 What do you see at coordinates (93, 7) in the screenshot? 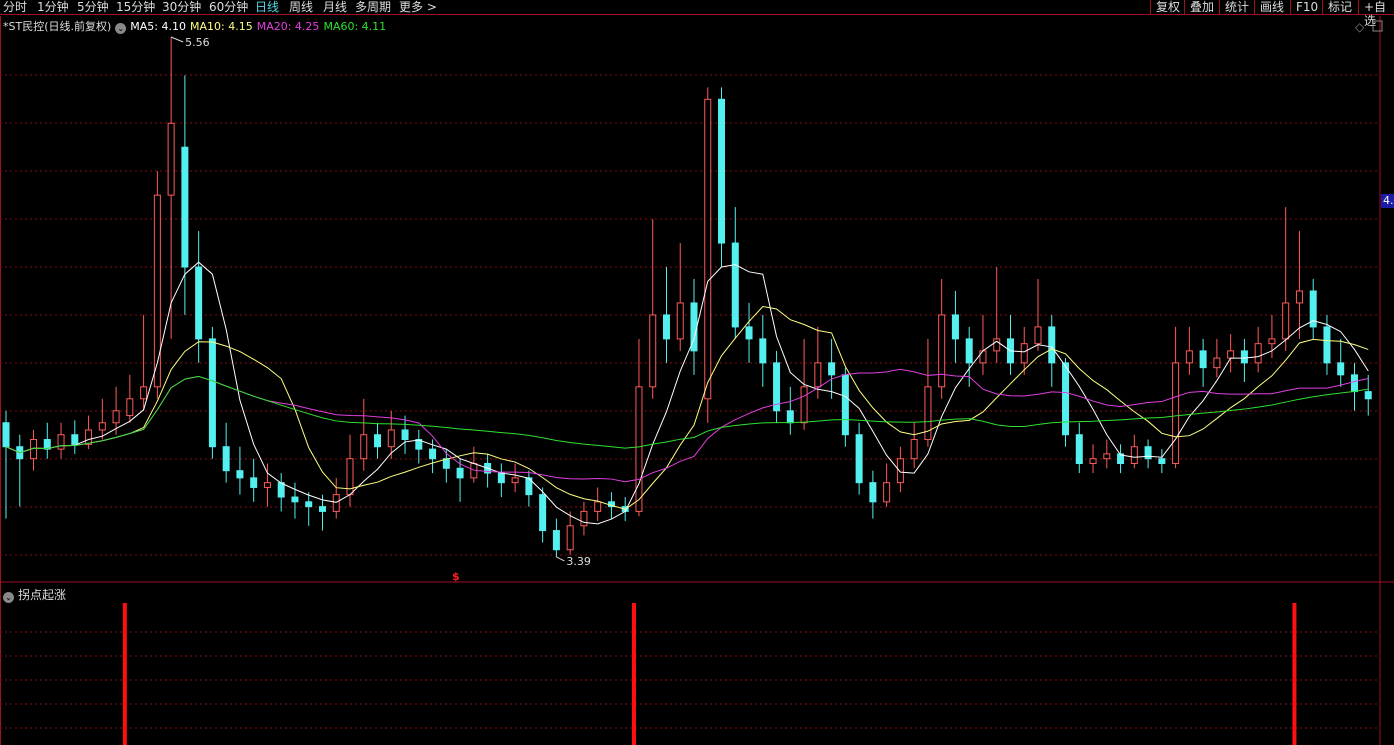
I see `period-tab-2: 5分钟` at bounding box center [93, 7].